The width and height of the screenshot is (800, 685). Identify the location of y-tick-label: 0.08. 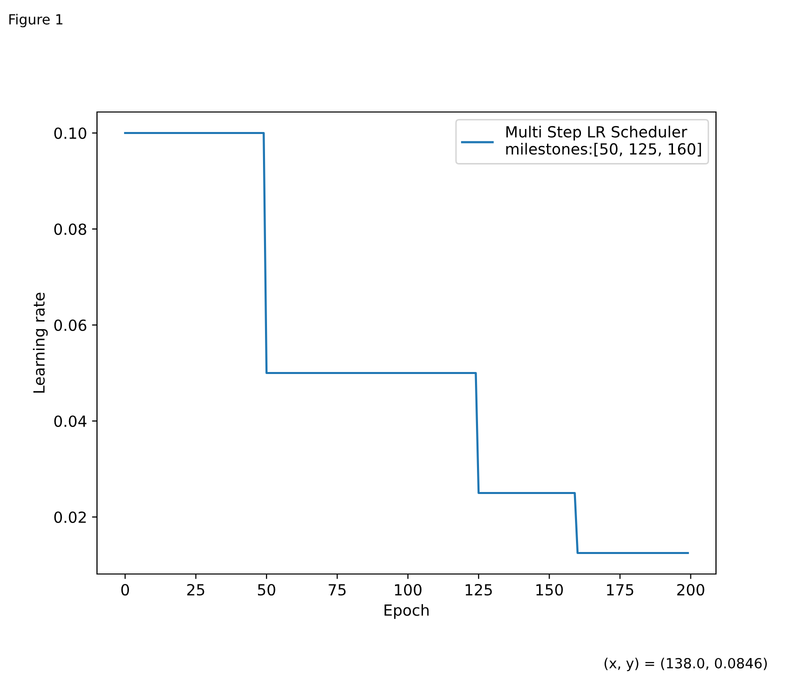
(70, 229).